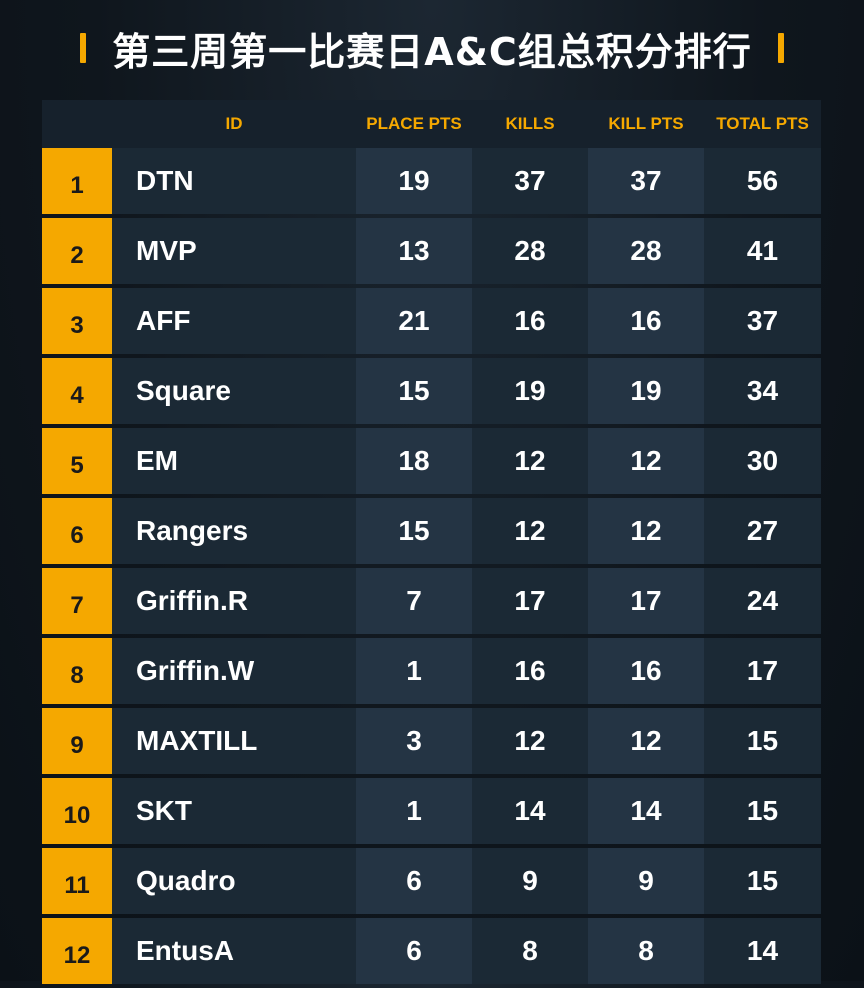 The image size is (864, 988). Describe the element at coordinates (530, 951) in the screenshot. I see `kills-cell: 8` at that location.